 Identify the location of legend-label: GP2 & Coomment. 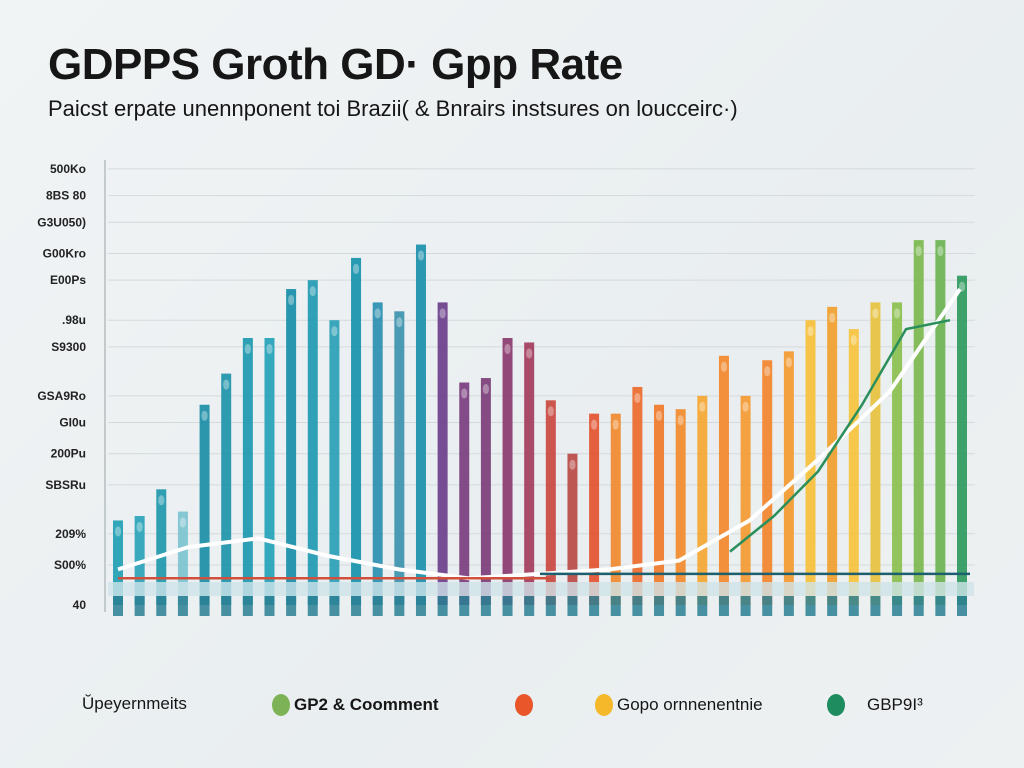
(366, 704).